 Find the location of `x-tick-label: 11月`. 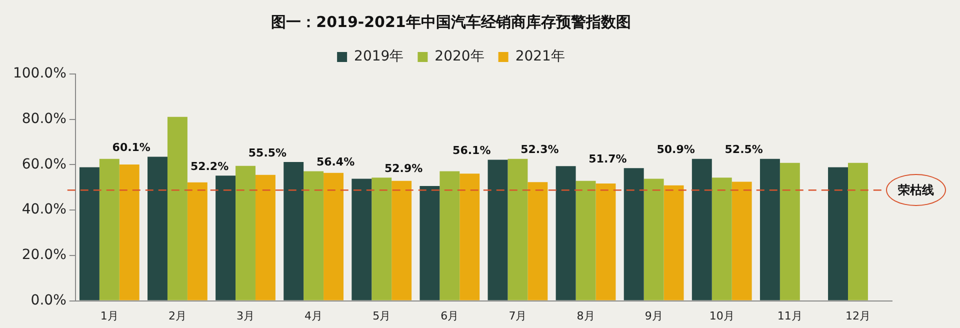

x-tick-label: 11月 is located at coordinates (789, 315).